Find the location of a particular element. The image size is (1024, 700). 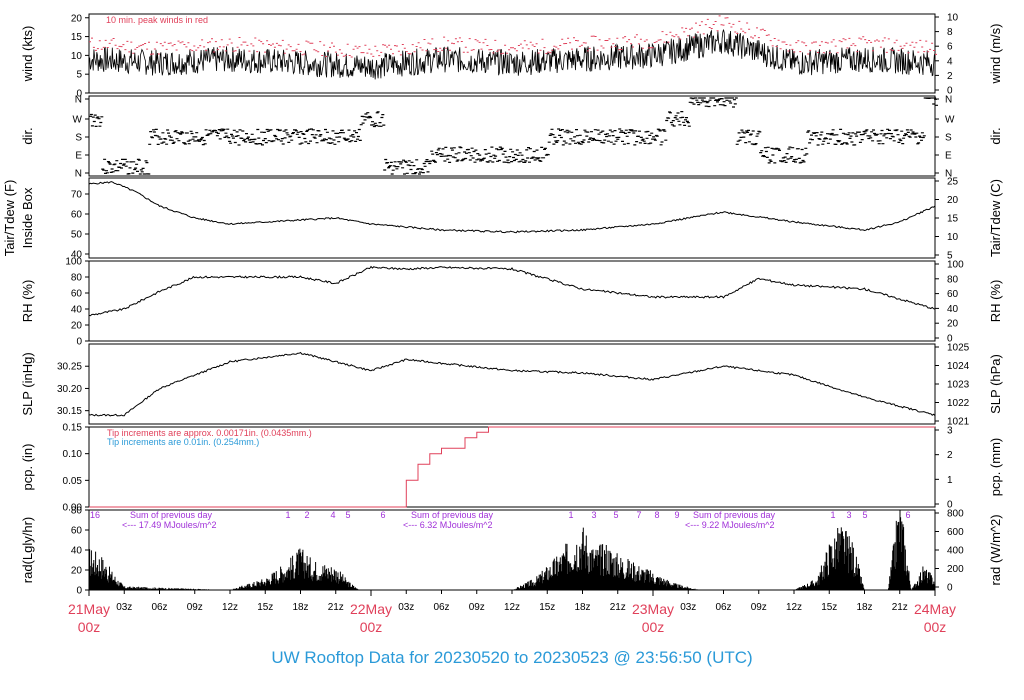

footer-time: 23:56:50 is located at coordinates (668, 657).